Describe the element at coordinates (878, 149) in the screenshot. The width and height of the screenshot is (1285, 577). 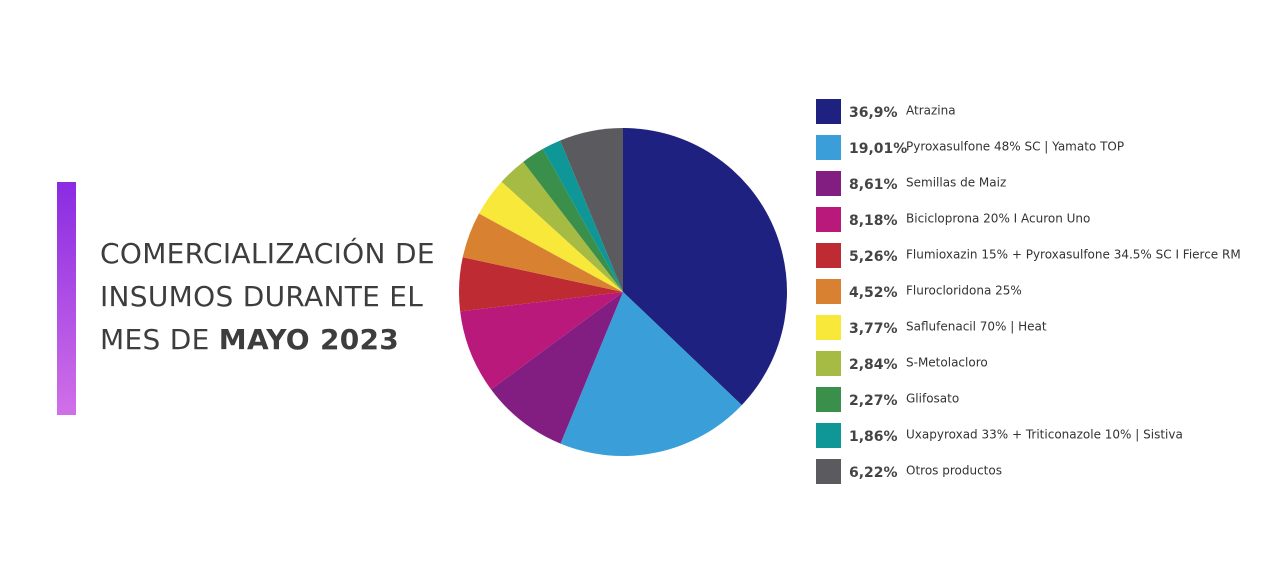
I see `legend-value: 19,01%` at that location.